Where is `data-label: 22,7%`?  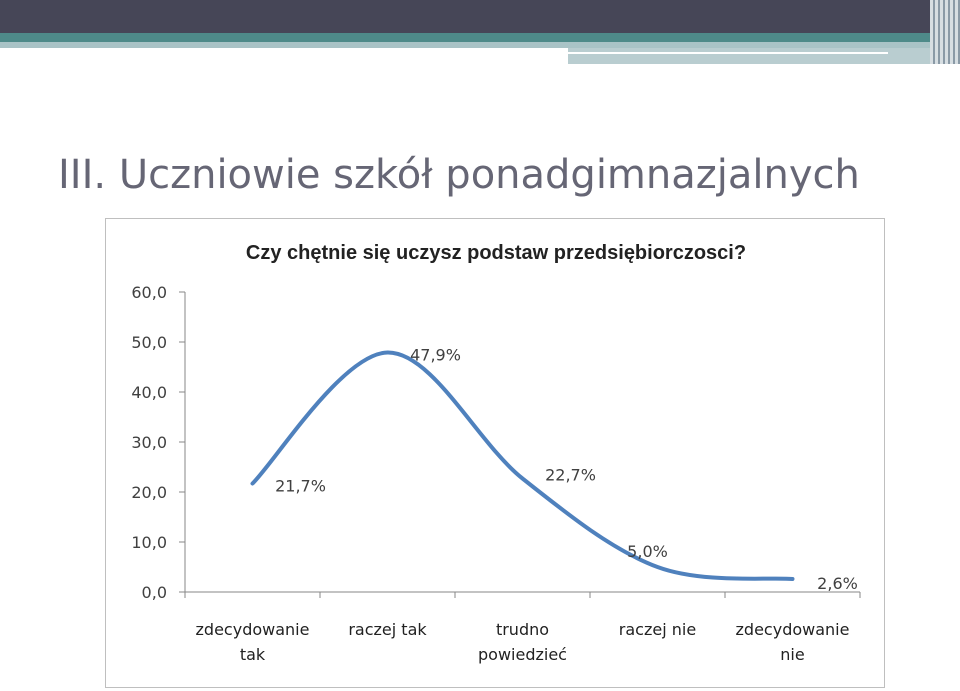
data-label: 22,7% is located at coordinates (570, 475).